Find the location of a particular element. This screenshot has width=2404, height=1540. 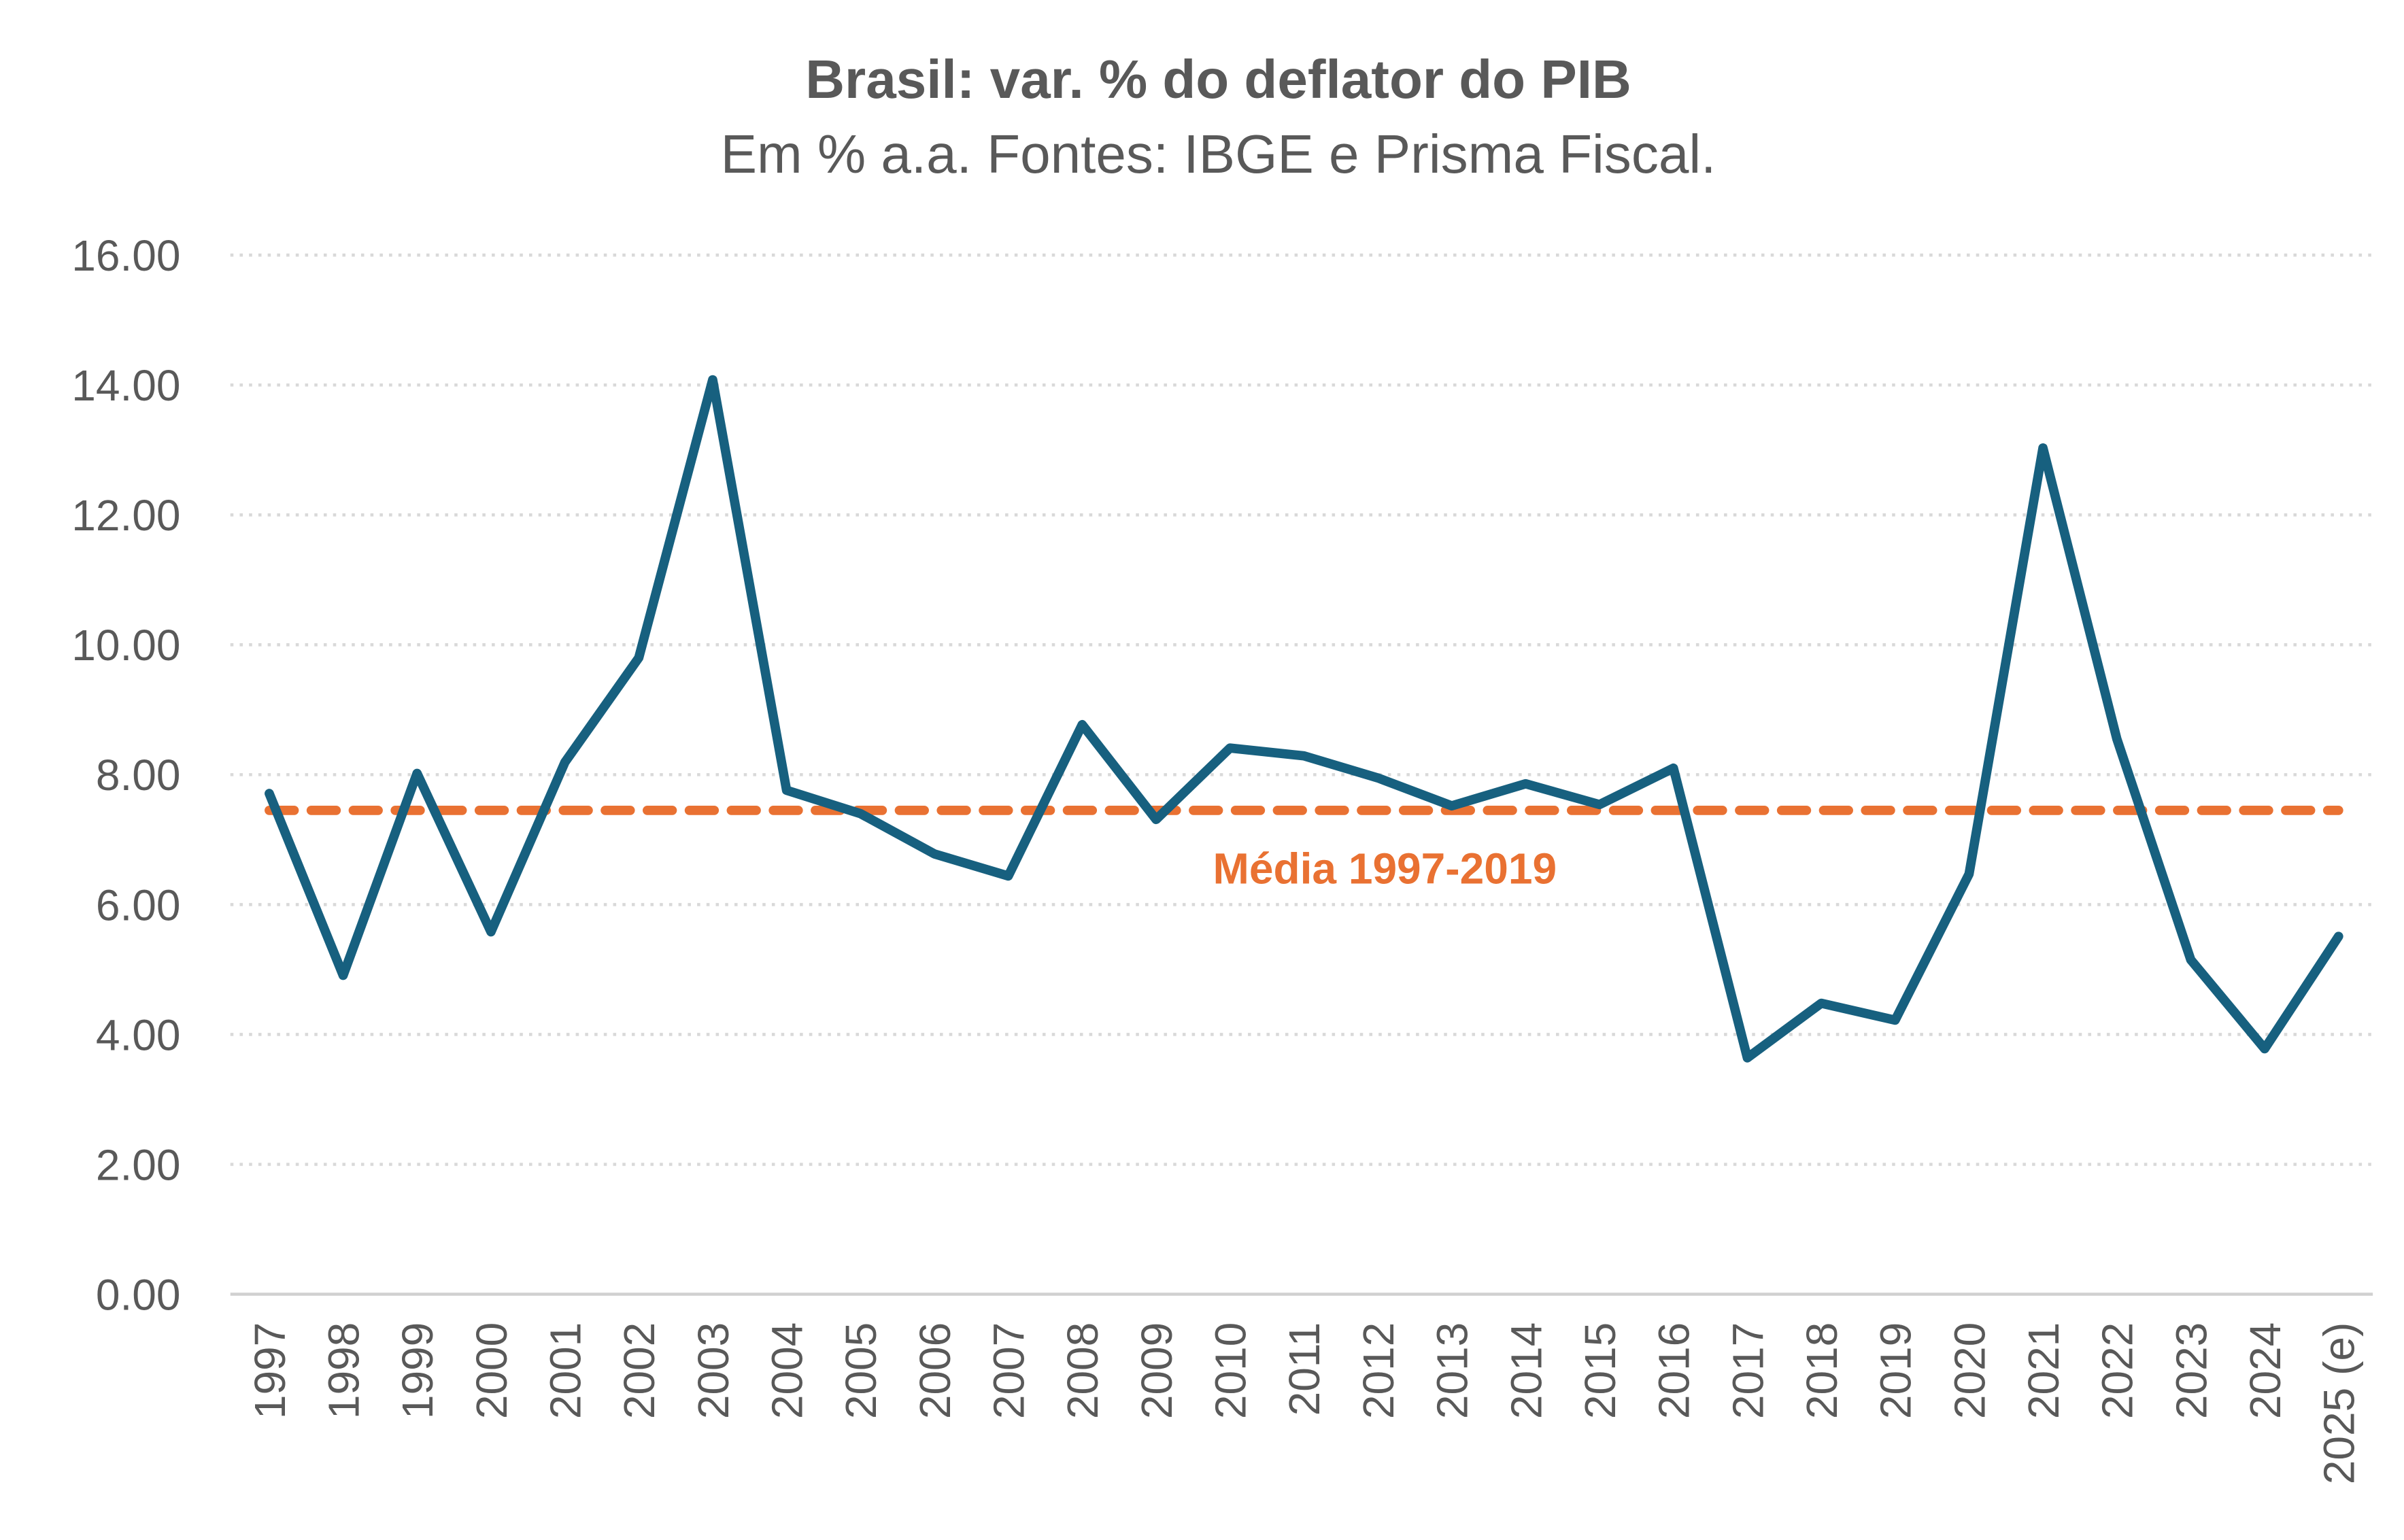

x-tick-label: 2005 is located at coordinates (861, 1370).